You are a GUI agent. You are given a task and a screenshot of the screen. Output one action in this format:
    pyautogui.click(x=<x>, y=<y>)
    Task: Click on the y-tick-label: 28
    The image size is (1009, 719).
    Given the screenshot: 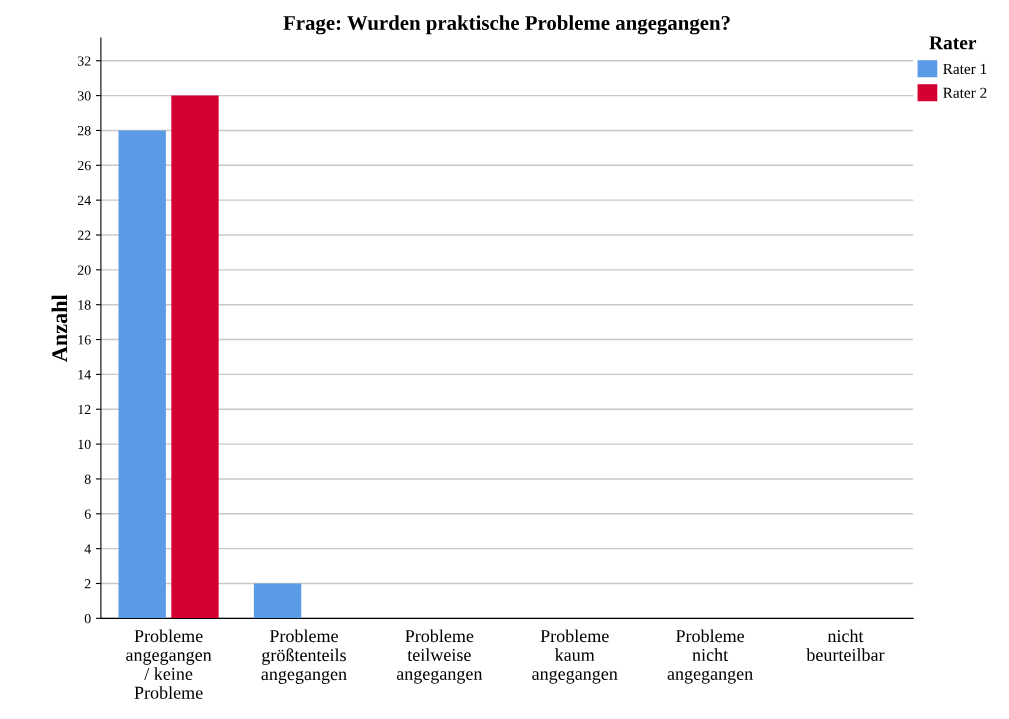 What is the action you would take?
    pyautogui.click(x=84, y=131)
    